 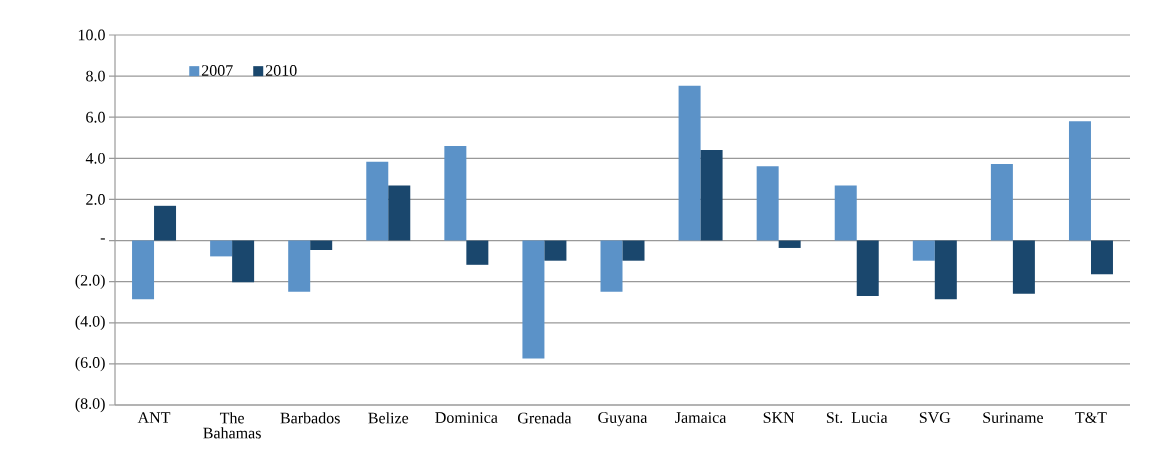 I want to click on y-tick-label: 10.0, so click(x=91, y=35).